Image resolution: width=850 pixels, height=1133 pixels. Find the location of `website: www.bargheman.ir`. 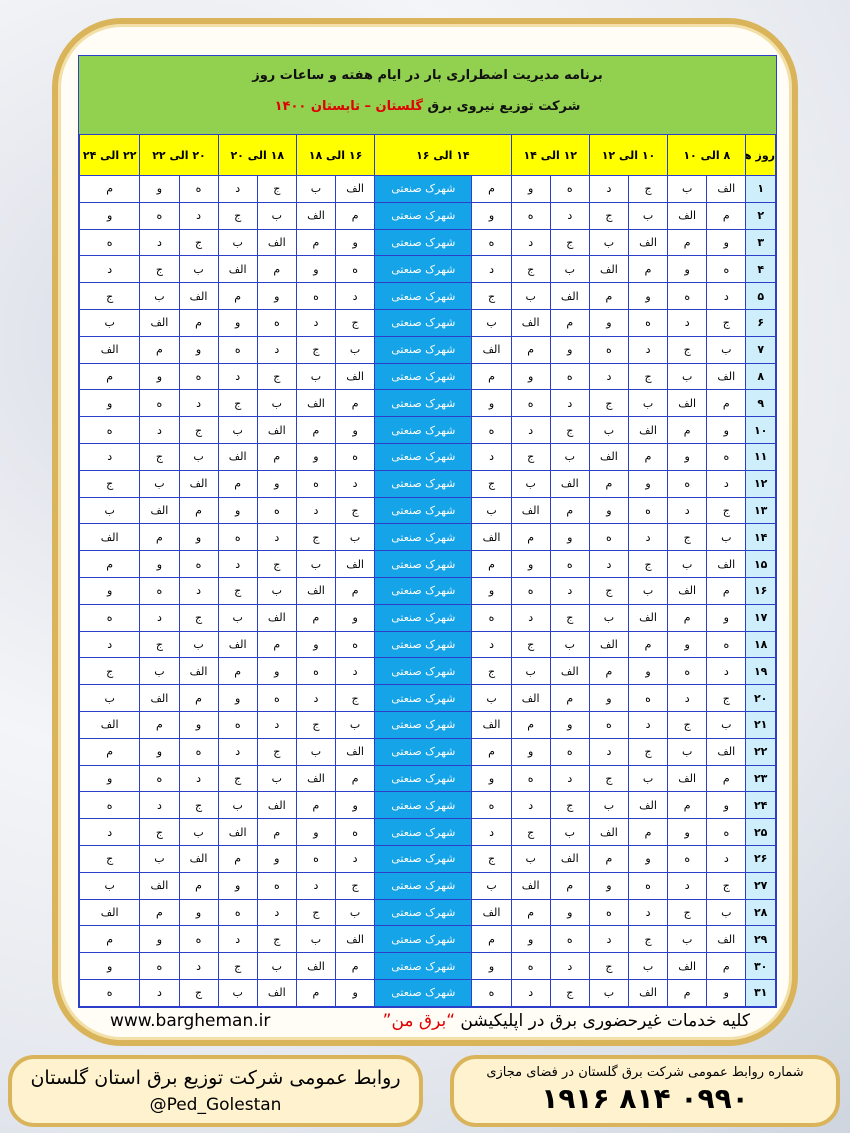

website: www.bargheman.ir is located at coordinates (190, 1021).